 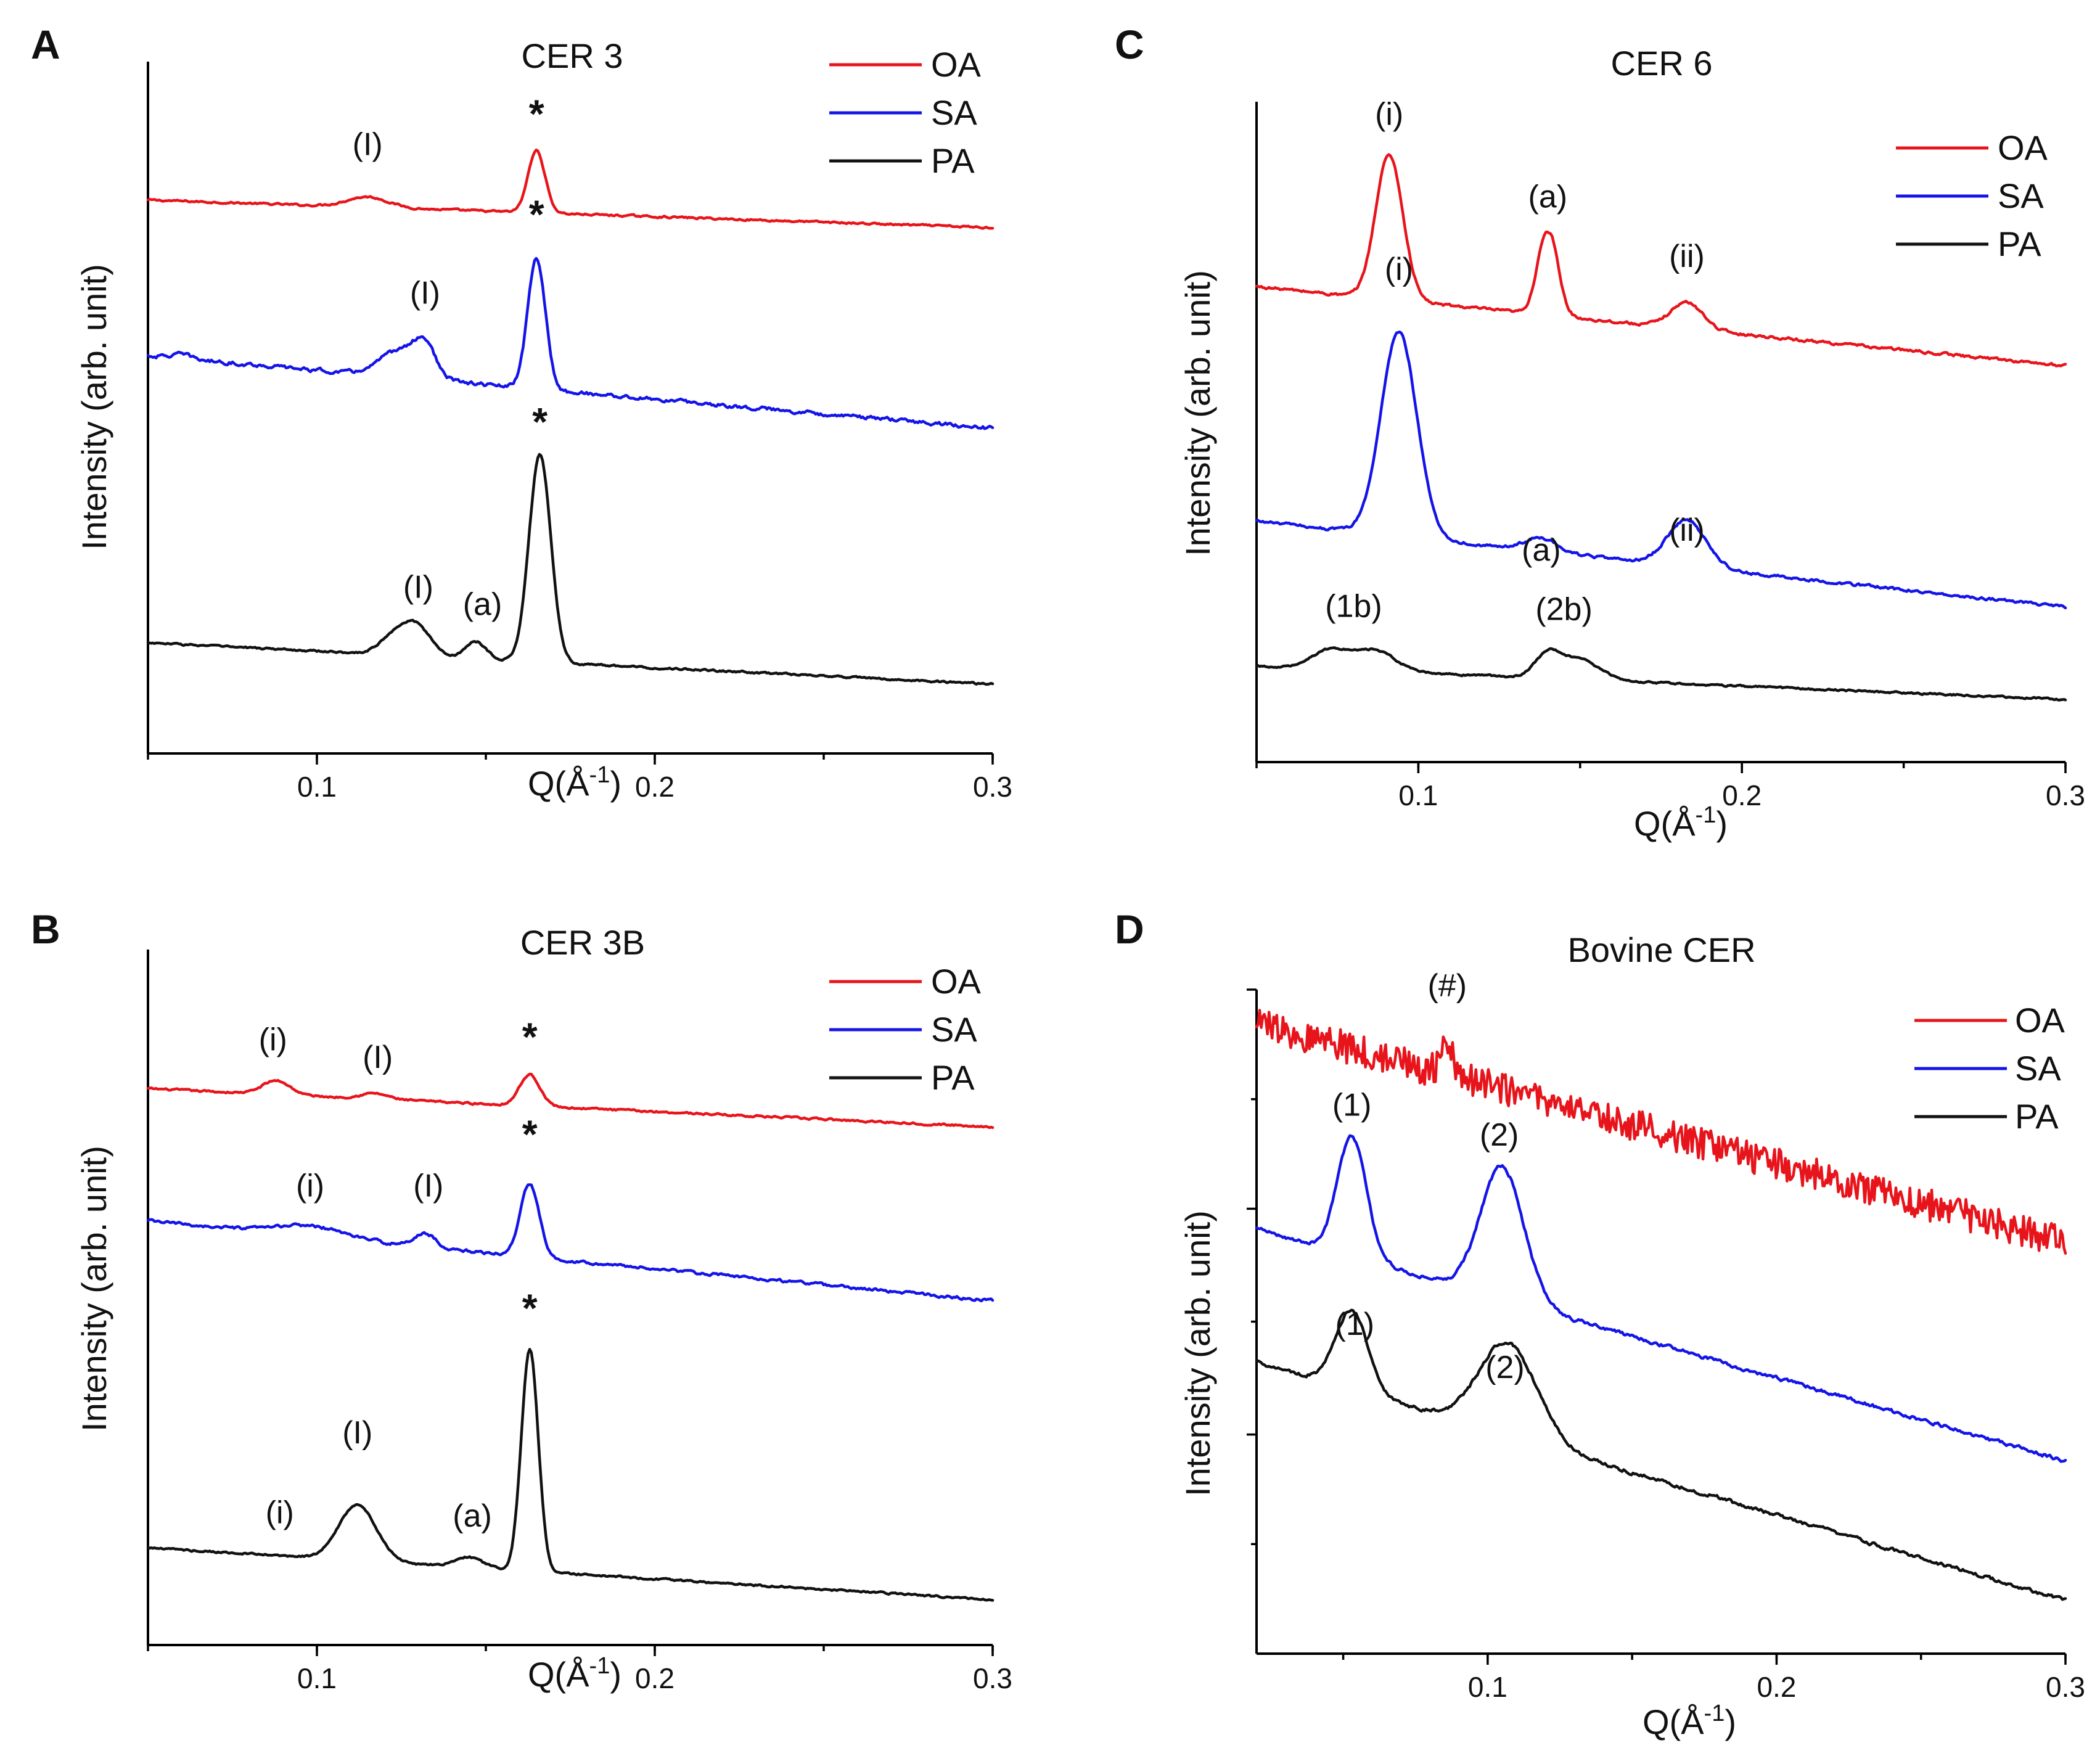 What do you see at coordinates (1564, 610) in the screenshot?
I see `peak-label: (2b)` at bounding box center [1564, 610].